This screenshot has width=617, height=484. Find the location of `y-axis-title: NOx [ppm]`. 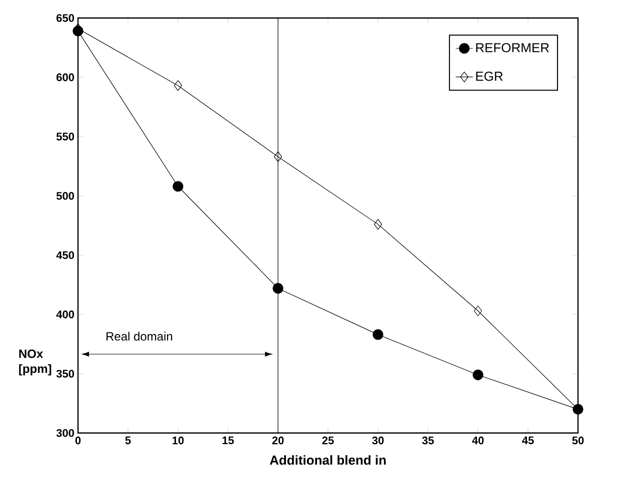

y-axis-title: NOx [ppm] is located at coordinates (35, 363).